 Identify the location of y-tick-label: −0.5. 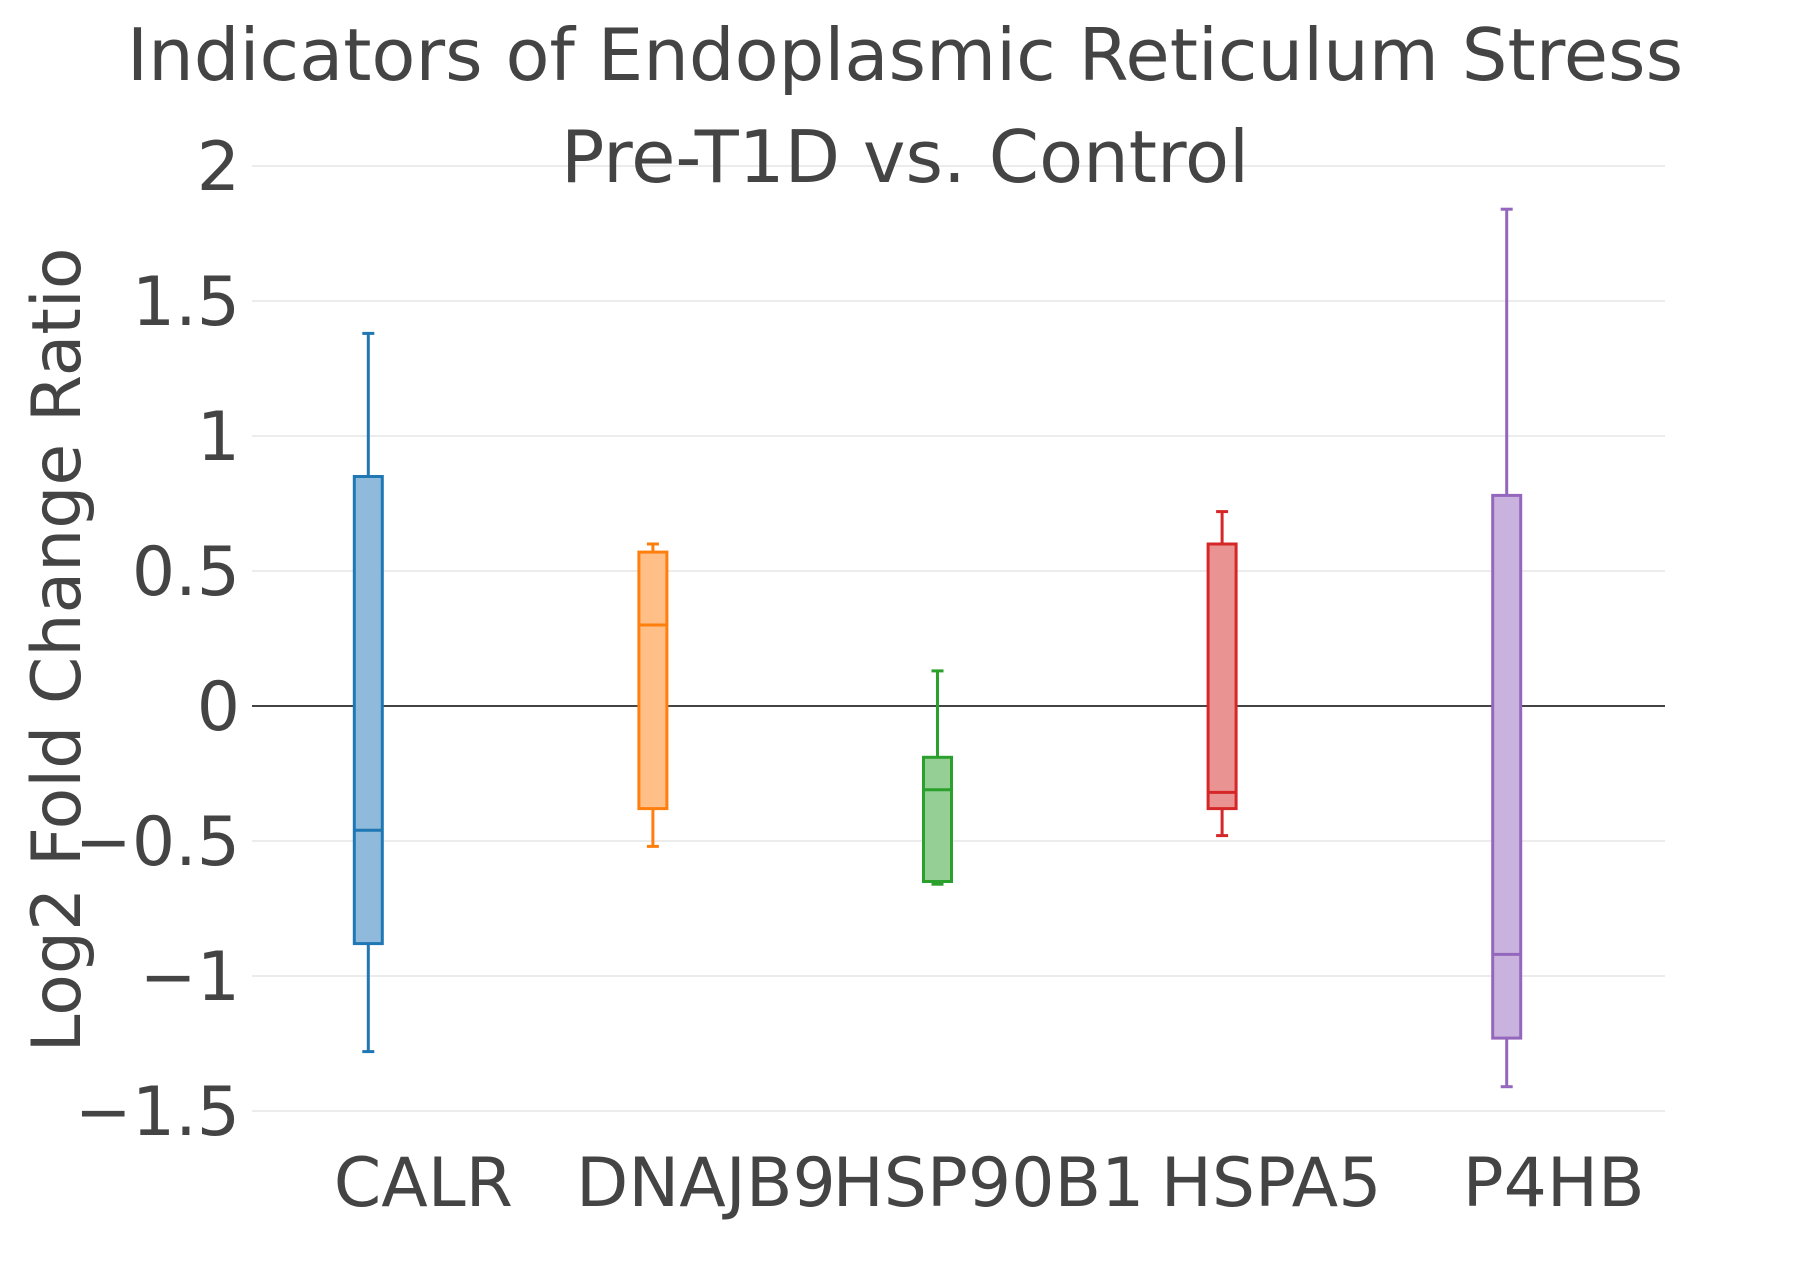
(157, 842).